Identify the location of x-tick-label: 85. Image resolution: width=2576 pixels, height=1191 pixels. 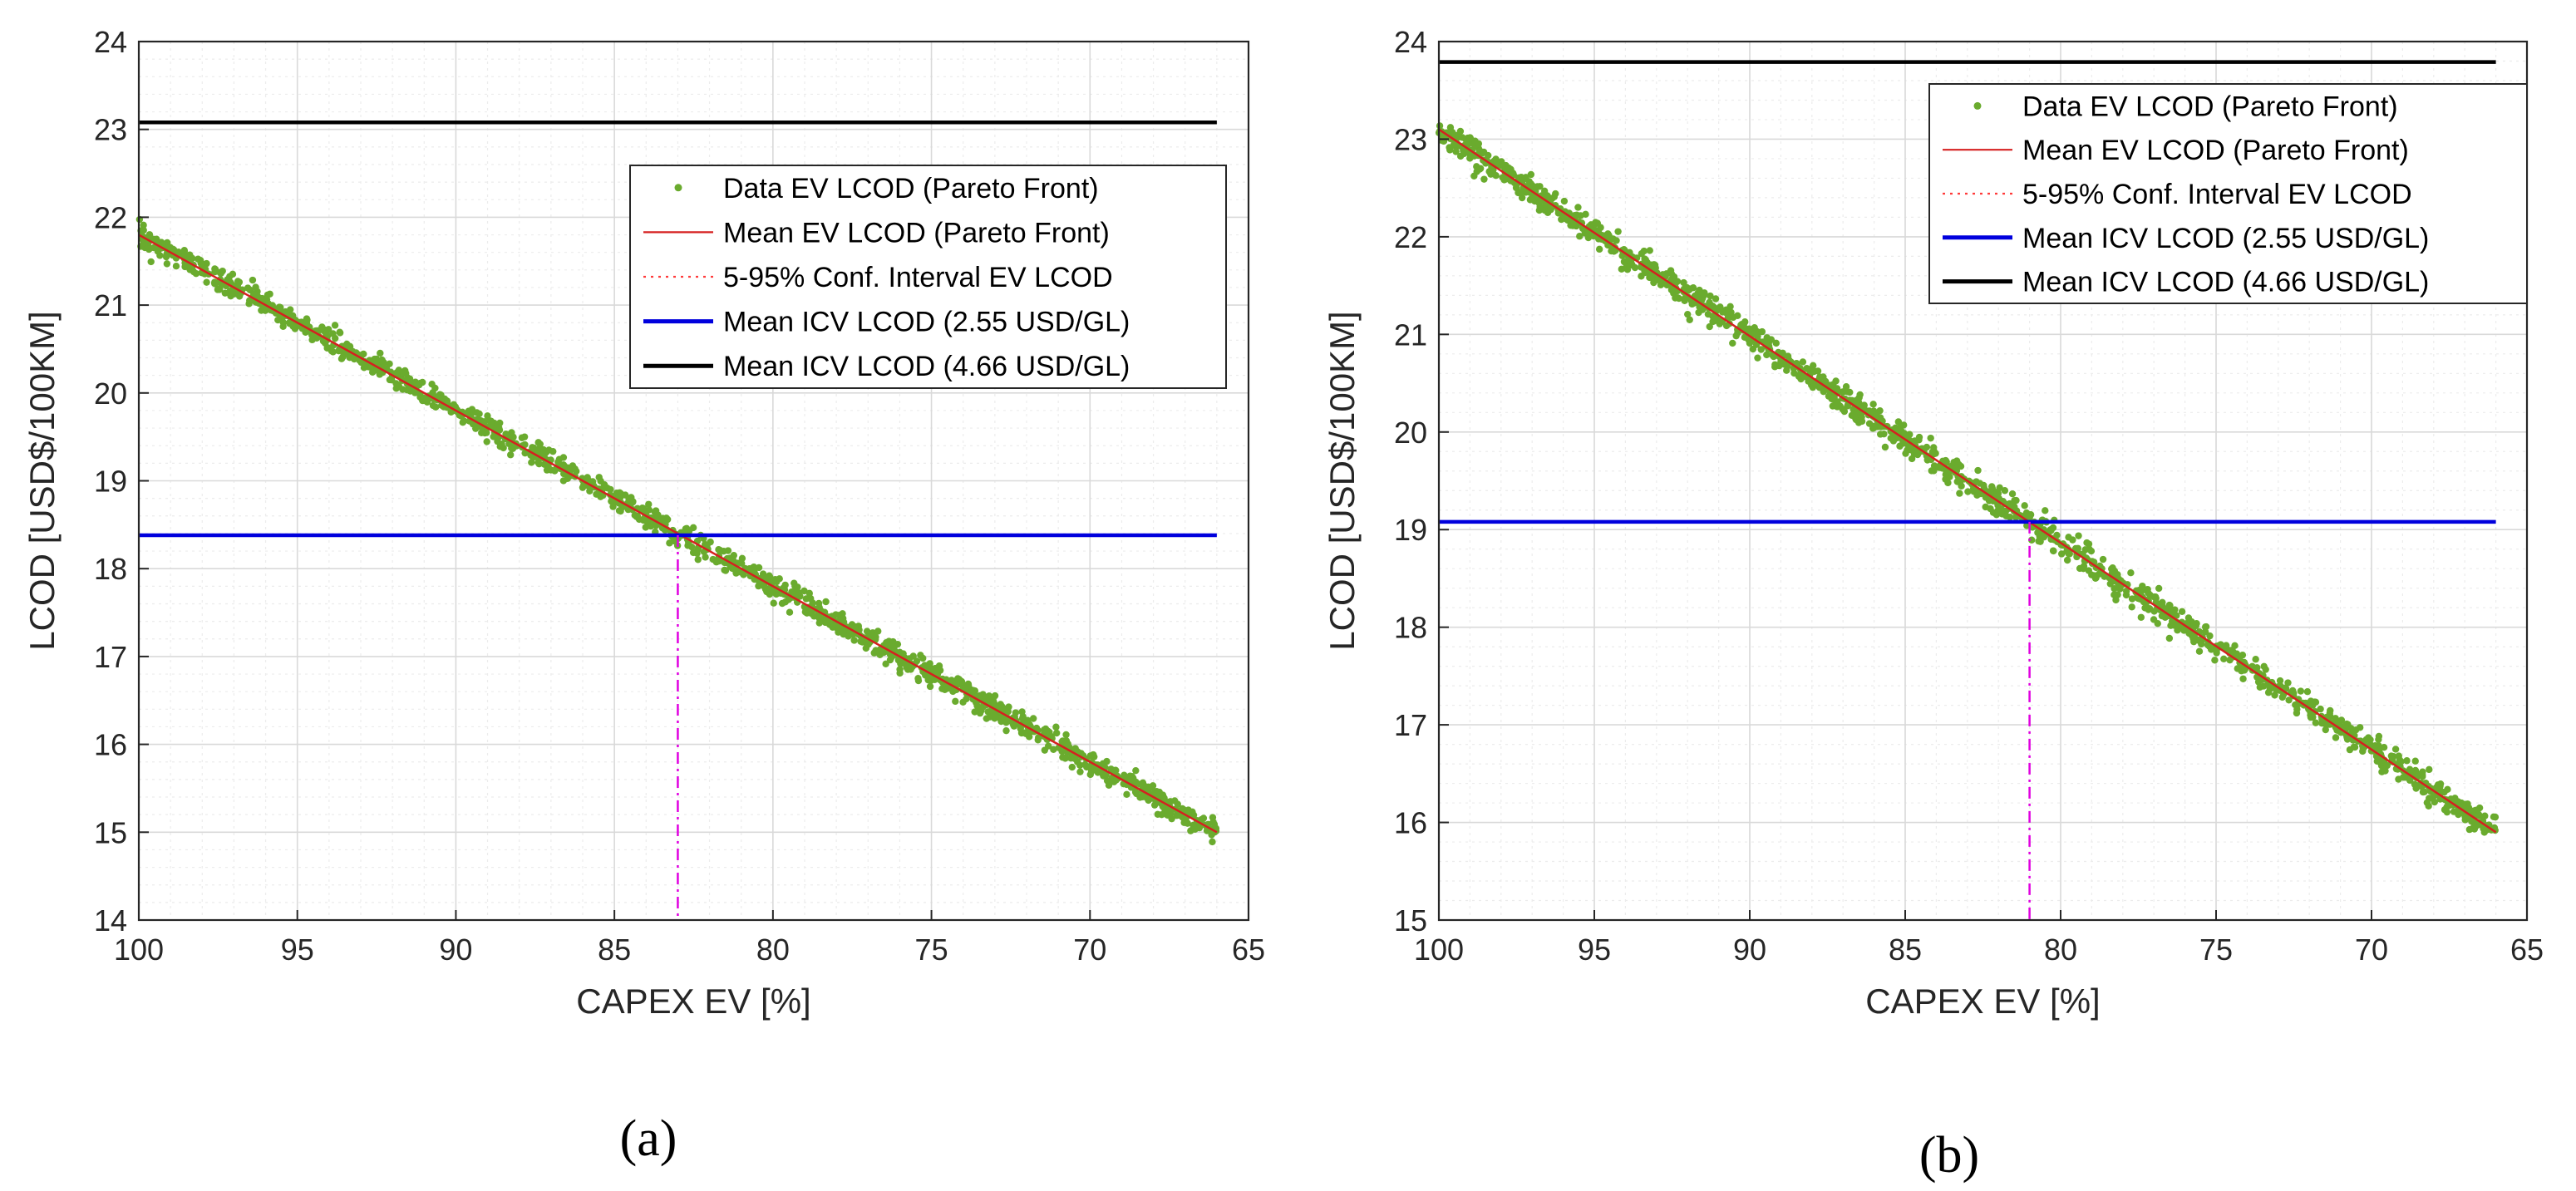
(614, 950).